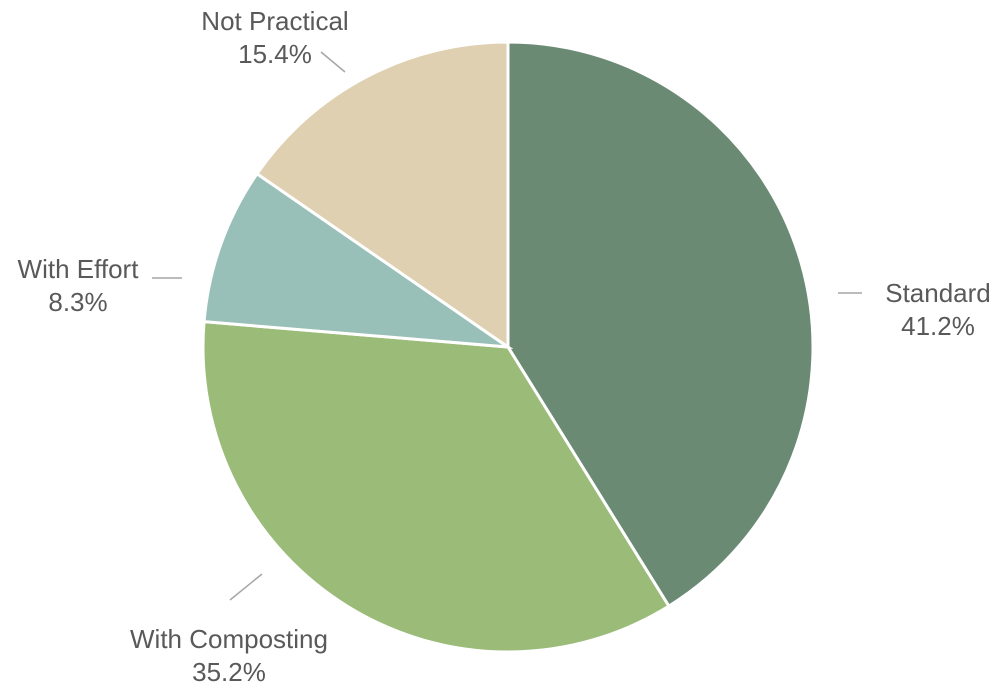 The image size is (997, 693). I want to click on leader-line-with-composting, so click(246, 587).